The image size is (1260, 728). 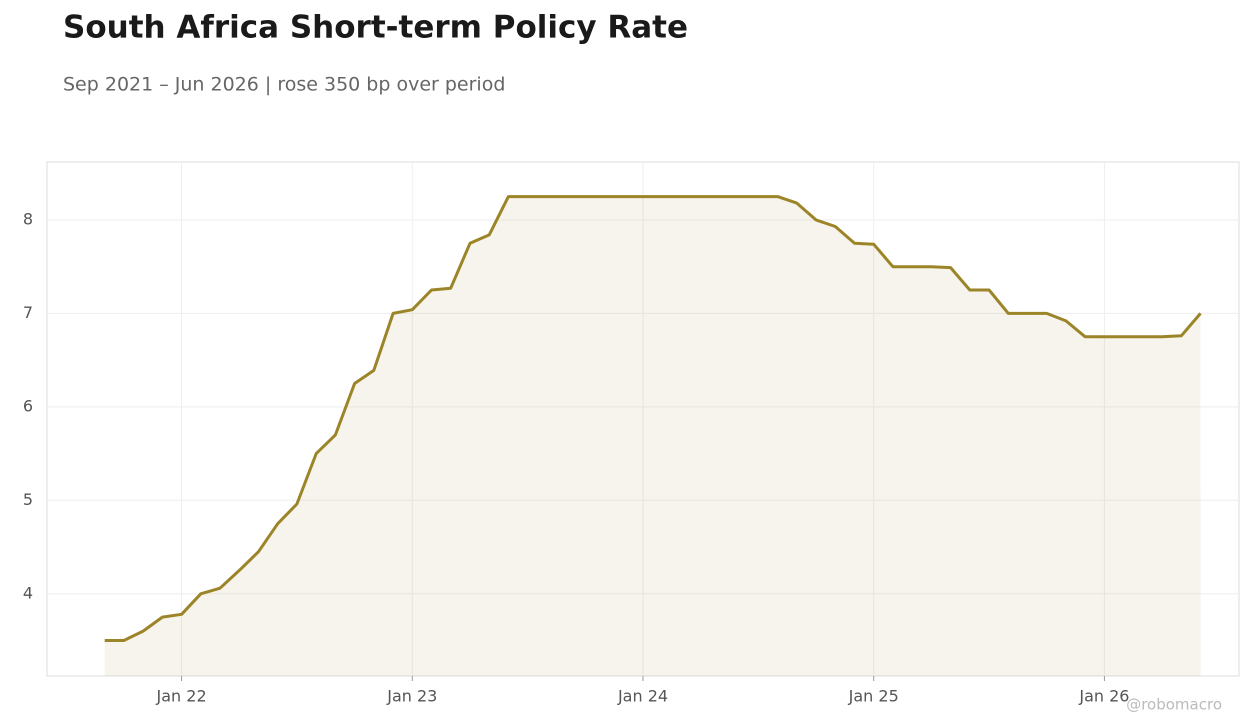 What do you see at coordinates (642, 696) in the screenshot?
I see `x-tick-label: Jan 24` at bounding box center [642, 696].